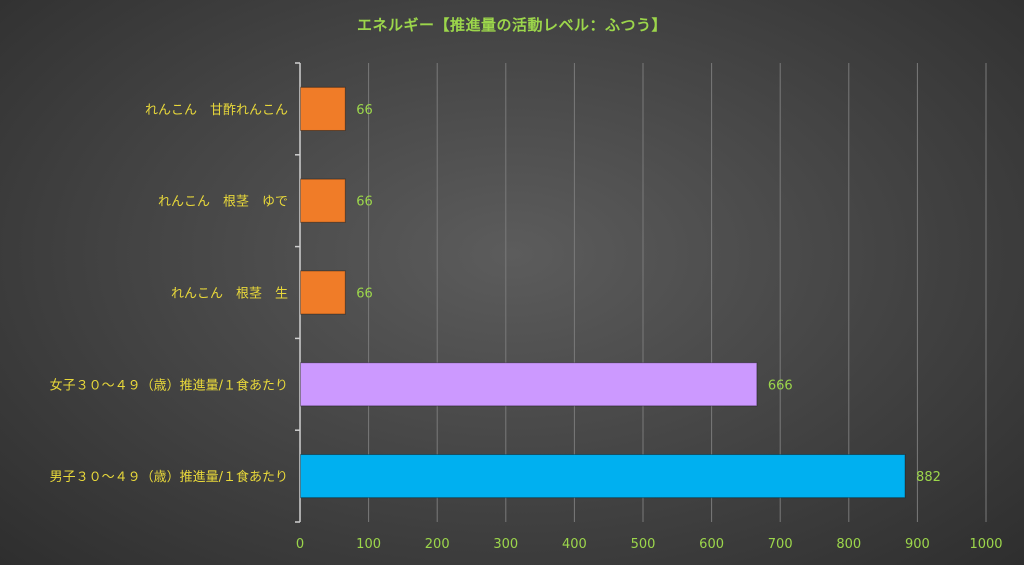 This screenshot has width=1024, height=565. What do you see at coordinates (985, 544) in the screenshot?
I see `x-tick-label-1000: 1000` at bounding box center [985, 544].